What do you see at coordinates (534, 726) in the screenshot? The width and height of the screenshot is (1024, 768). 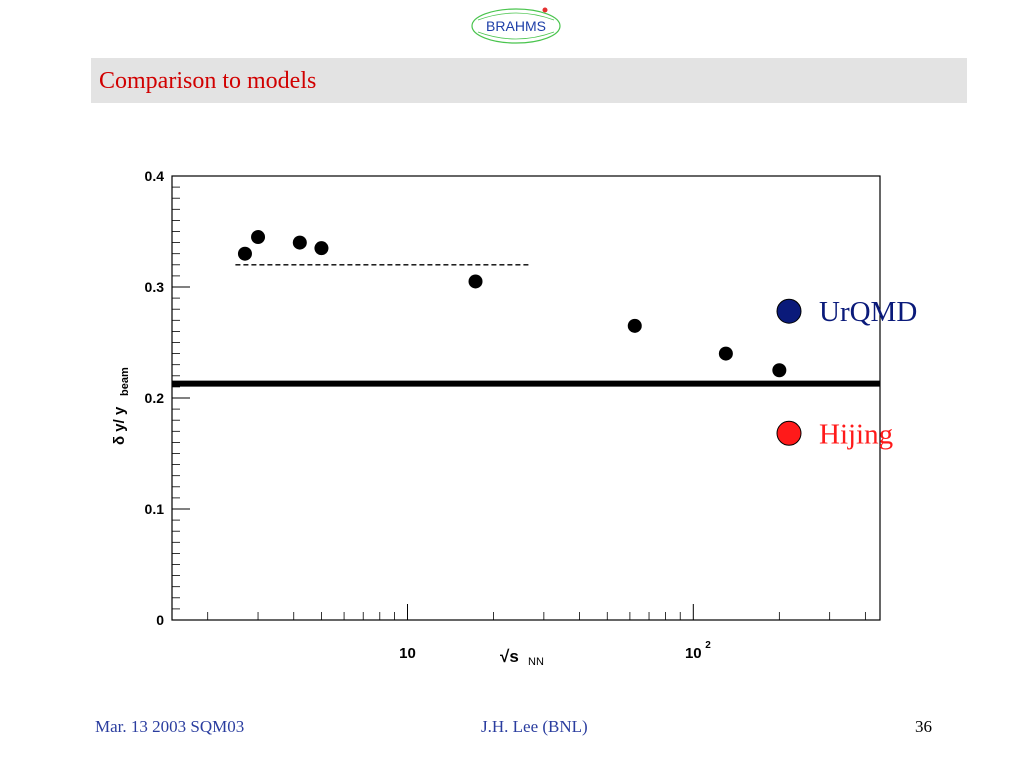 I see `footer-author: J.H. Lee (BNL)` at bounding box center [534, 726].